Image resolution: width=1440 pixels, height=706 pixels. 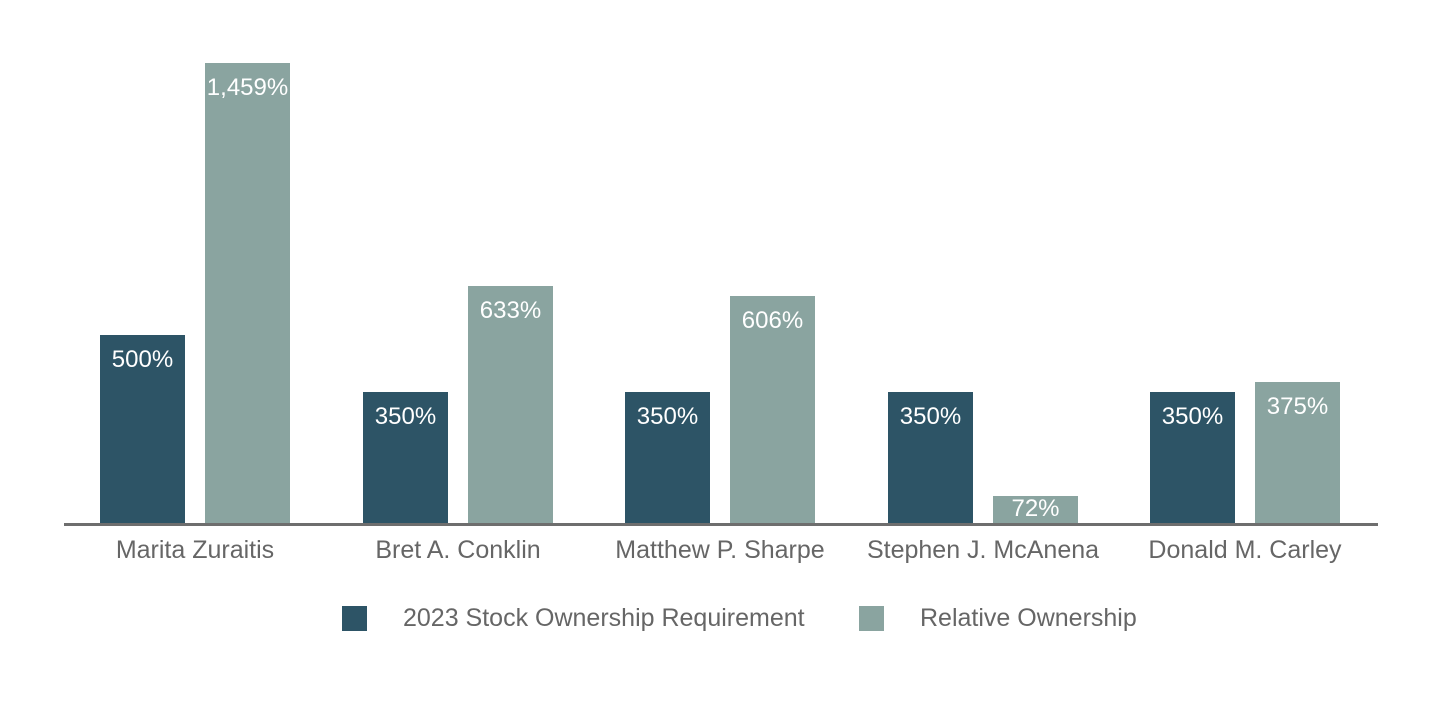 I want to click on category-label-1: Marita Zuraitis, so click(x=195, y=550).